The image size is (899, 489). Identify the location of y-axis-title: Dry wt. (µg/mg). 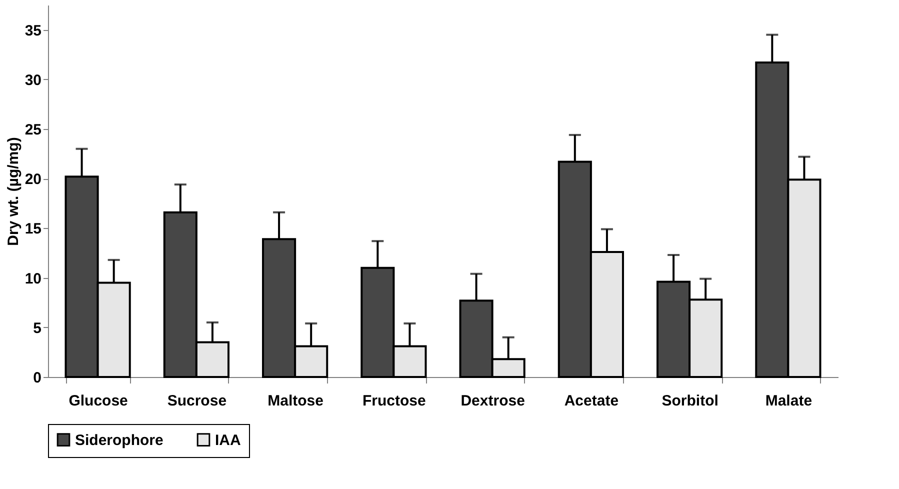
(13, 191).